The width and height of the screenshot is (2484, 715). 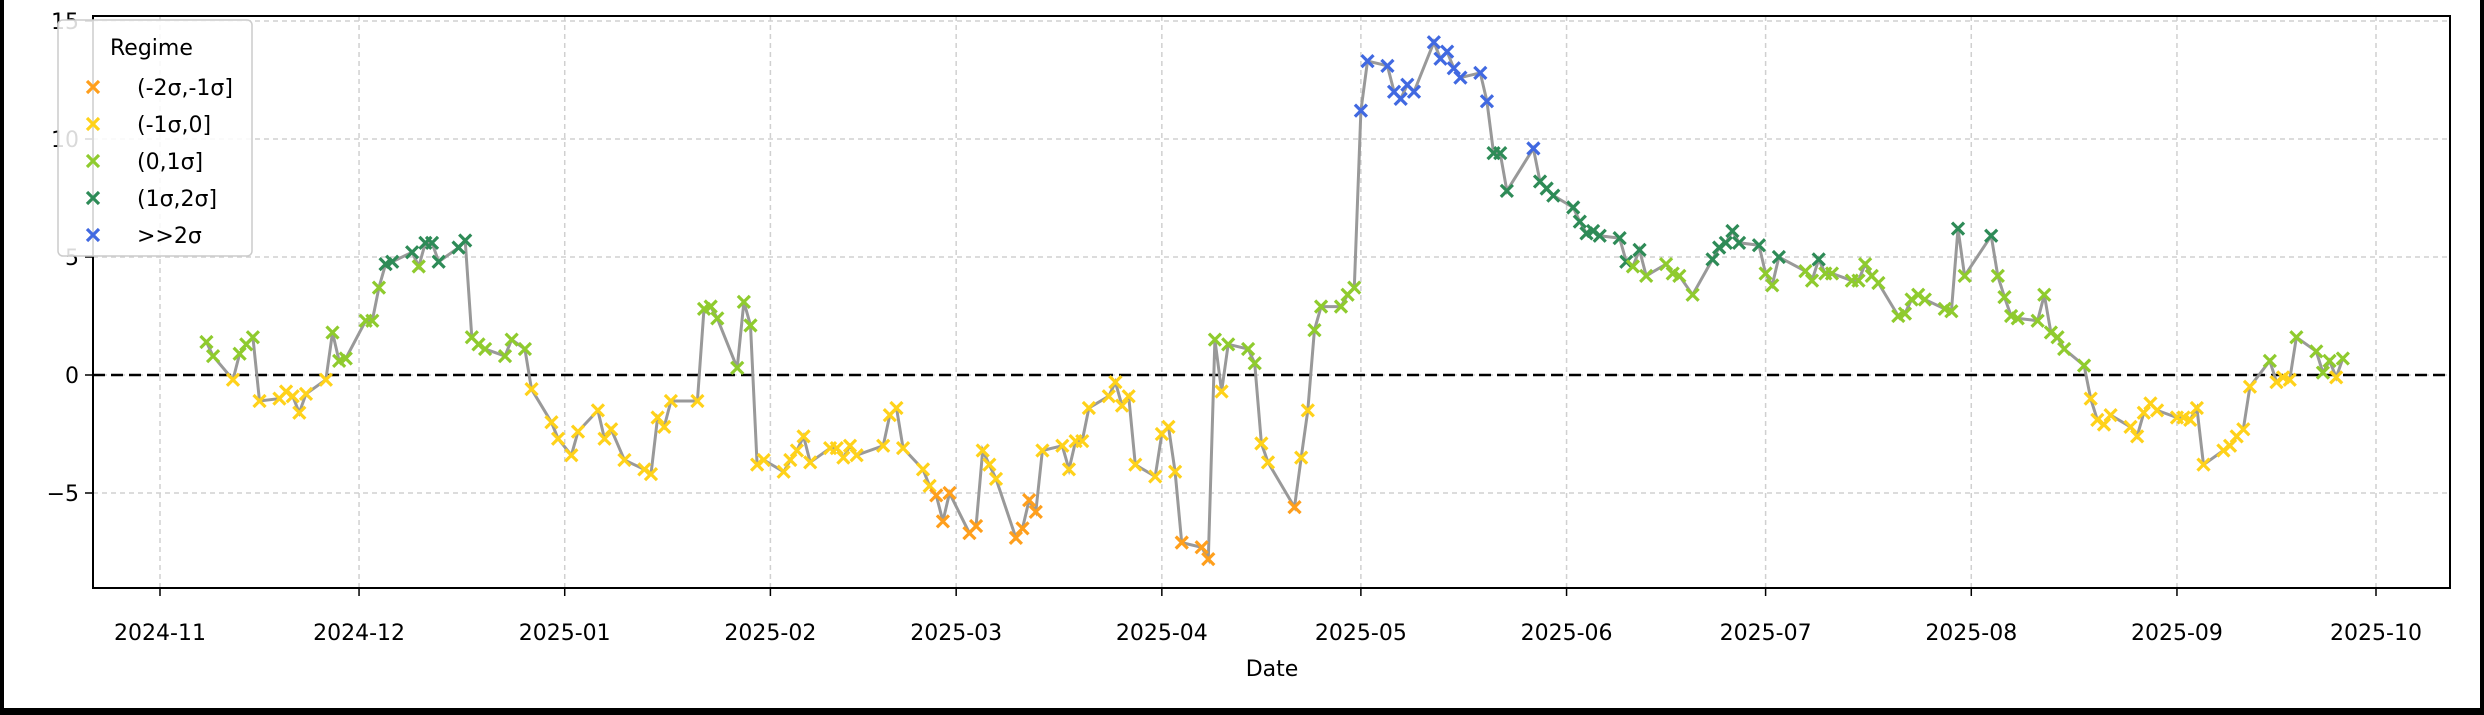 I want to click on legend-title: Regime, so click(x=151, y=48).